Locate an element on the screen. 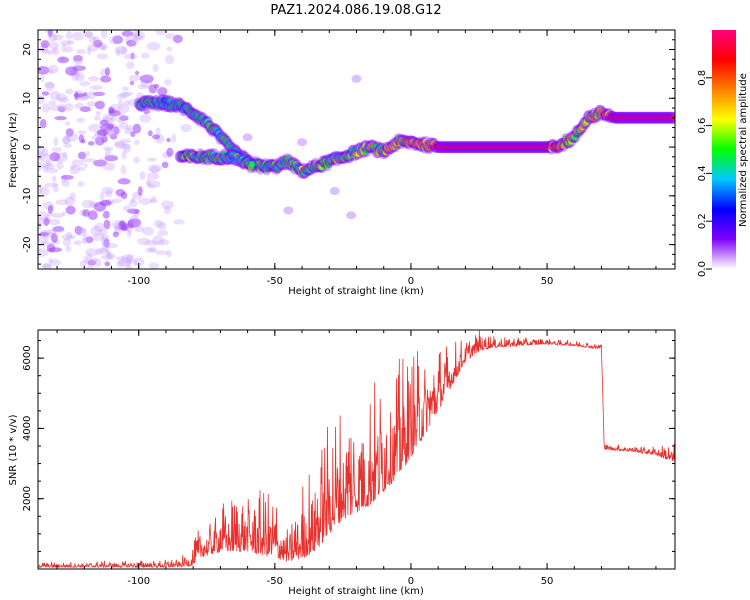 This screenshot has width=750, height=600. y-tick-label: 20 is located at coordinates (27, 49).